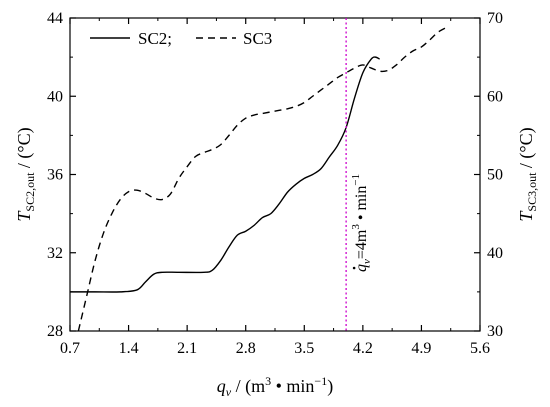  Describe the element at coordinates (495, 175) in the screenshot. I see `y-right-tick-label: 50` at that location.